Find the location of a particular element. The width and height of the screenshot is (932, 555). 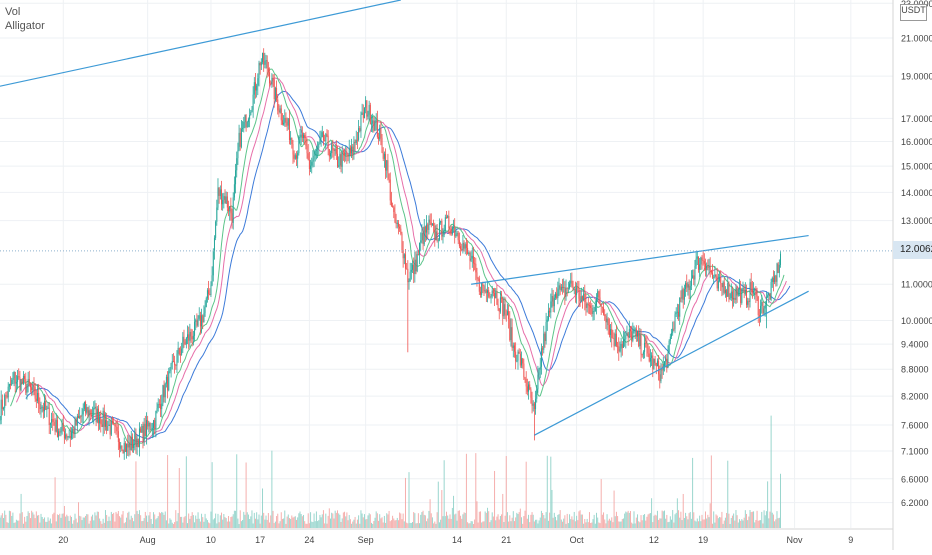

time-tick-label: 10 is located at coordinates (211, 540).